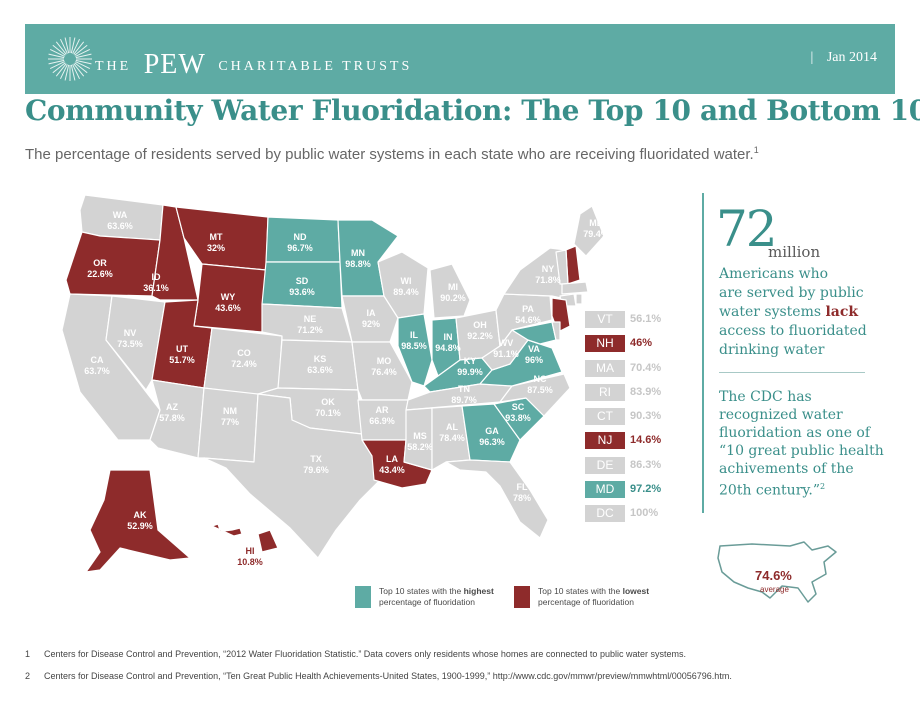  I want to click on date-text: Jan 2014, so click(851, 57).